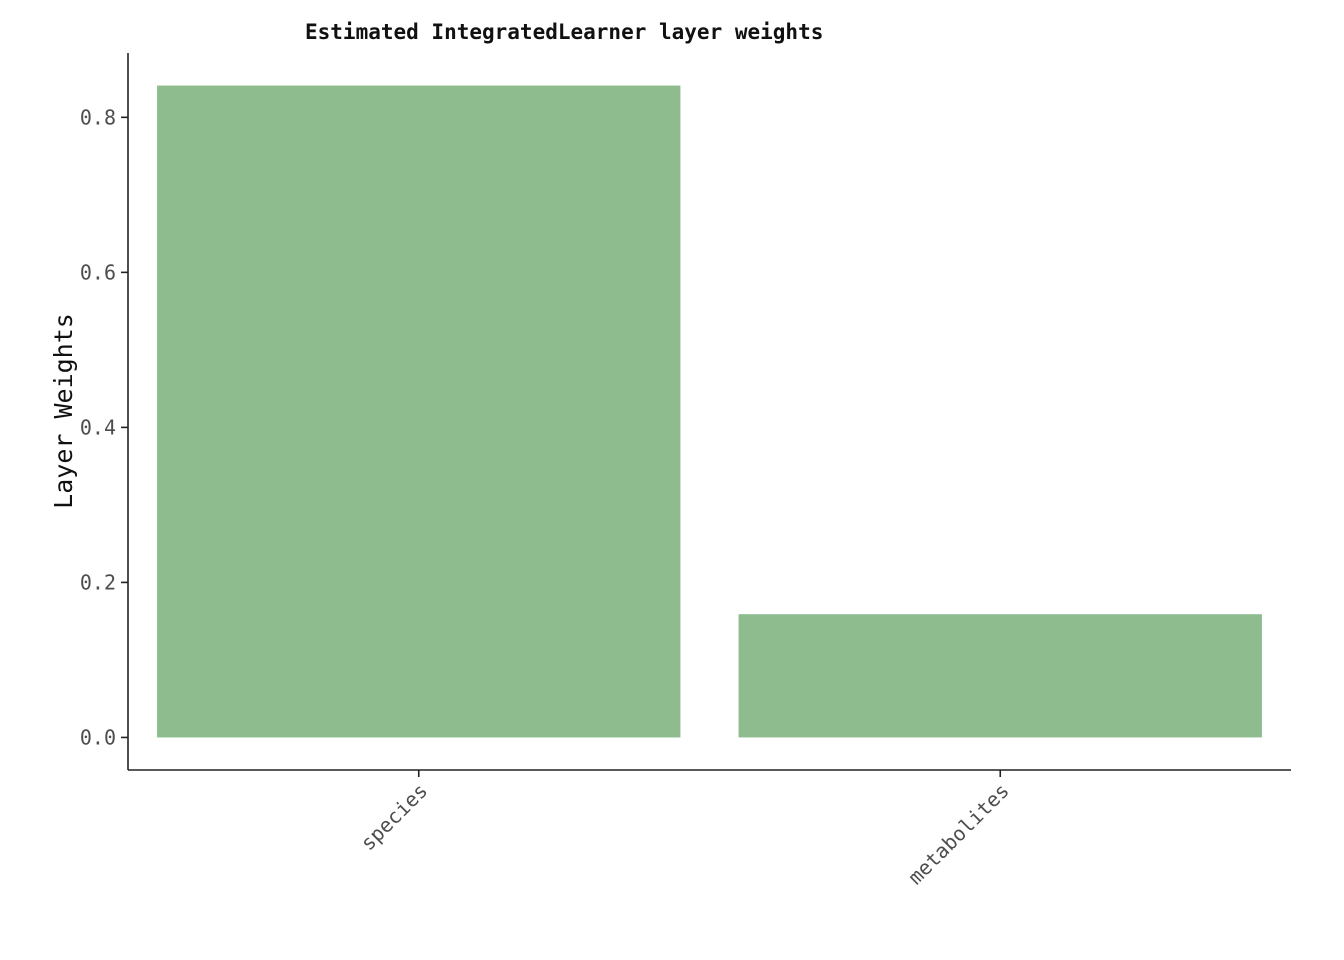  I want to click on x-axis: species metabolites, so click(709, 829).